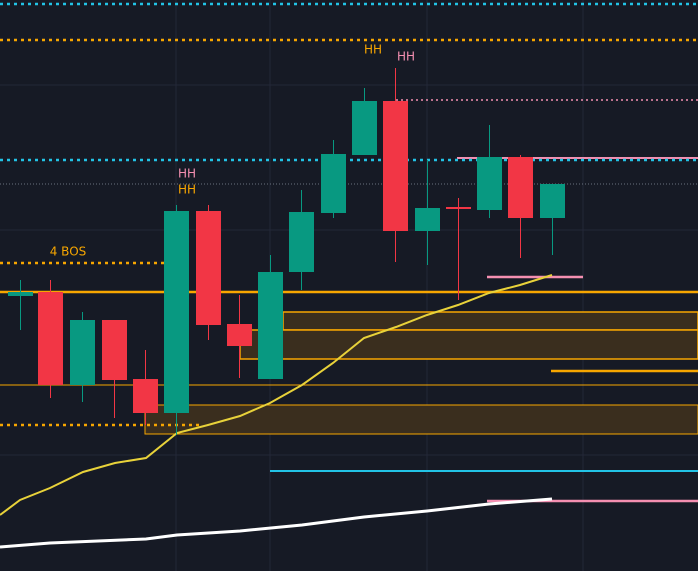  What do you see at coordinates (68, 252) in the screenshot?
I see `annotation: 4 BOS` at bounding box center [68, 252].